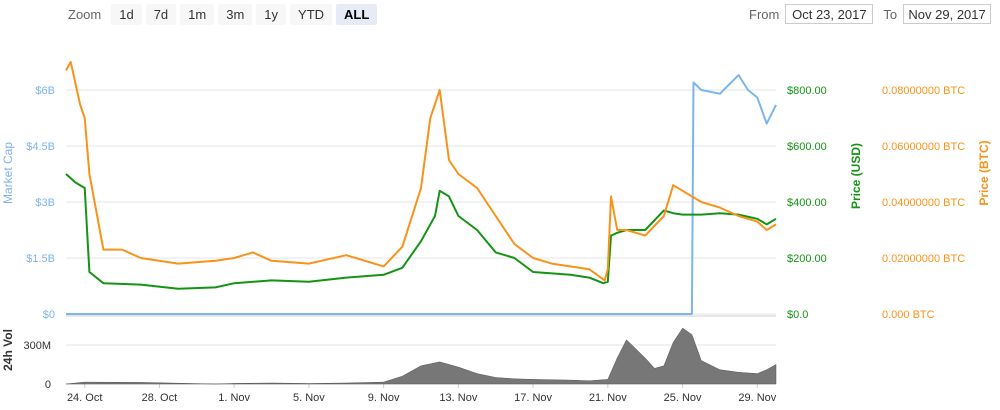  Describe the element at coordinates (40, 259) in the screenshot. I see `market-cap-tick-label: $1.5B` at that location.